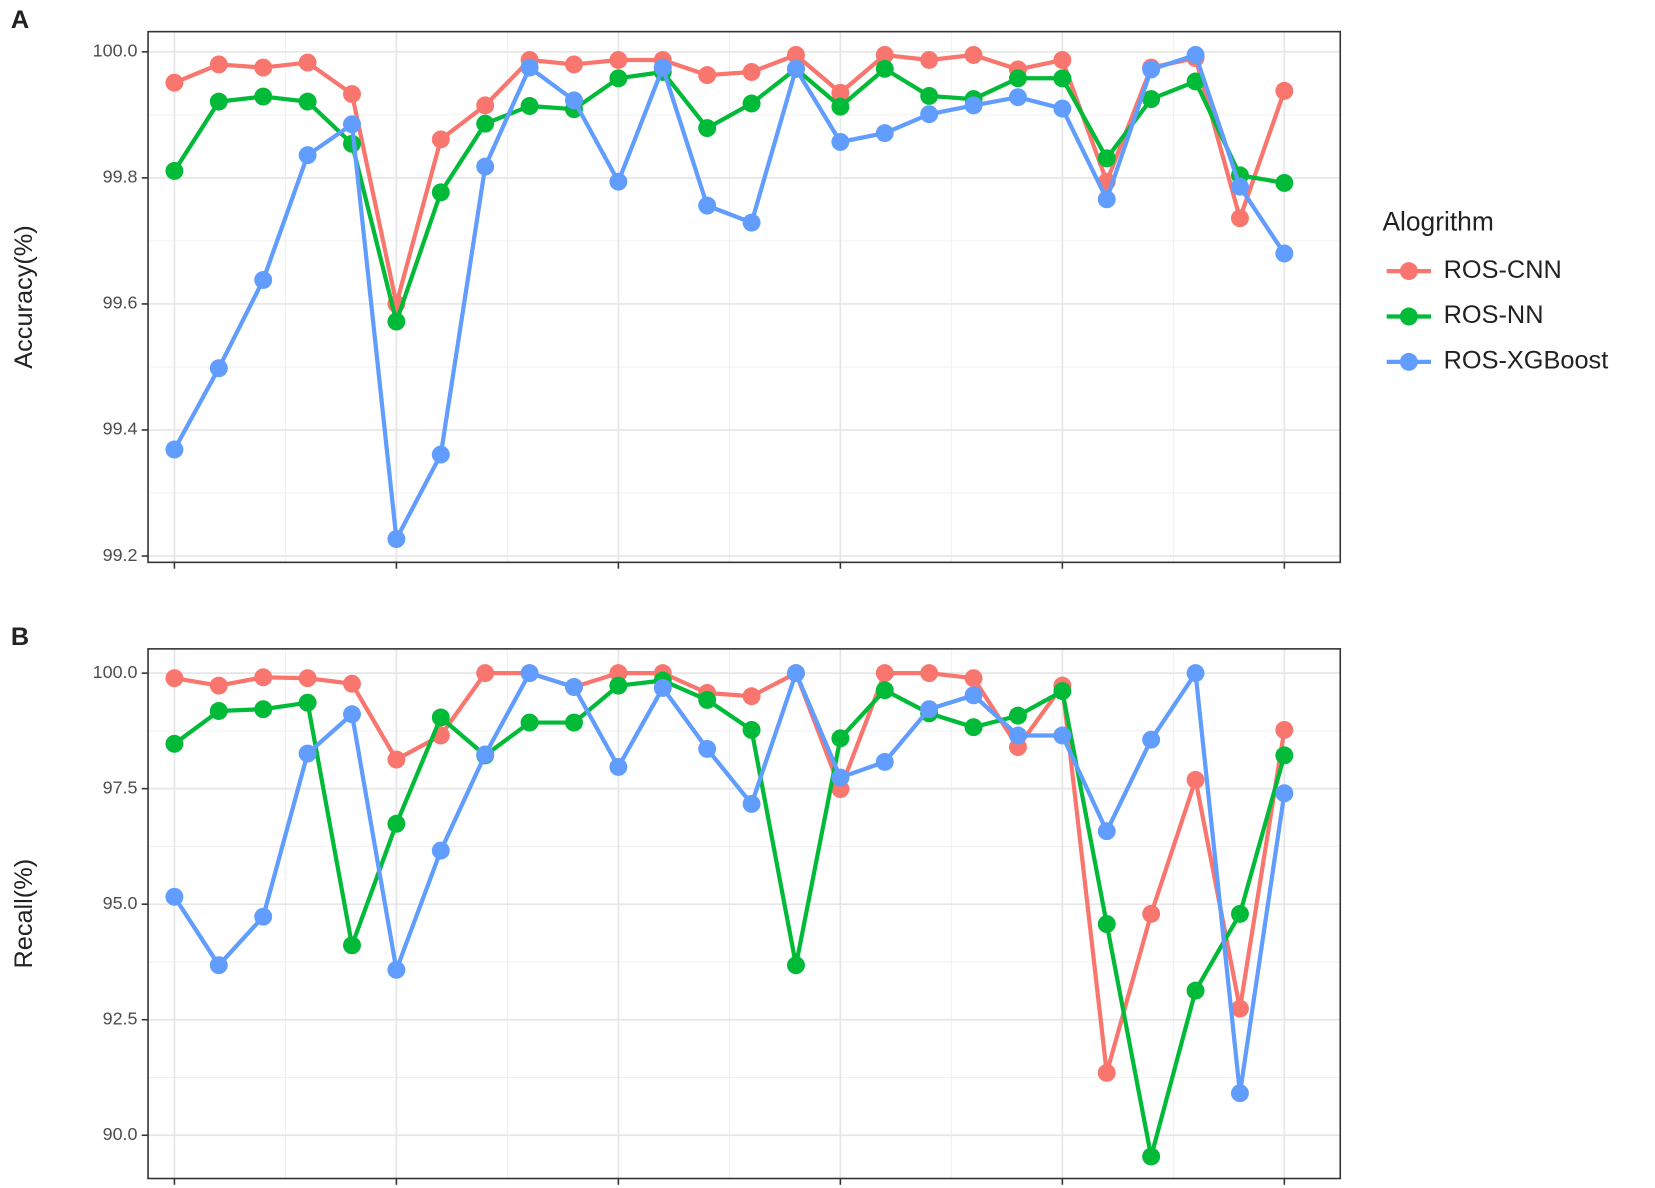 The image size is (1655, 1188). Describe the element at coordinates (24, 296) in the screenshot. I see `y-axis-label: Accuracy(%)` at that location.